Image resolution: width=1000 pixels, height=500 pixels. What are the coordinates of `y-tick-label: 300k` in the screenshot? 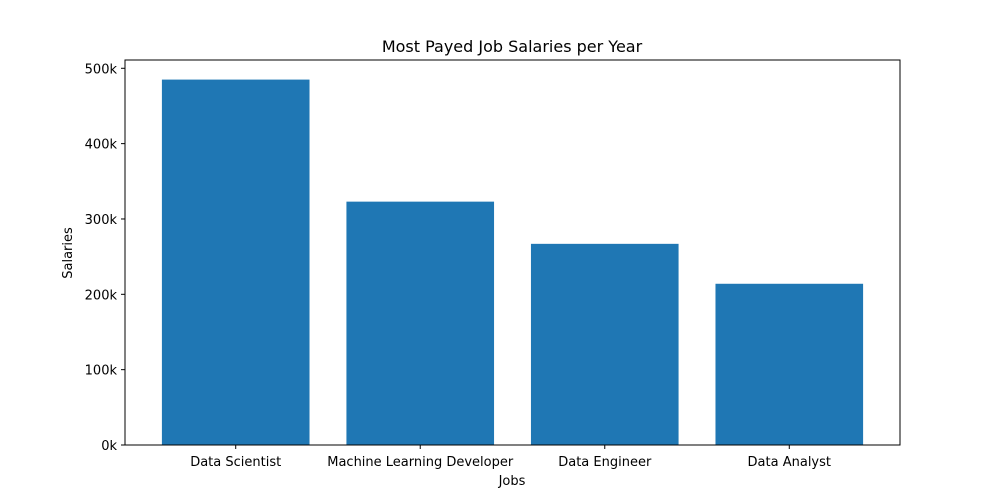 It's located at (101, 220).